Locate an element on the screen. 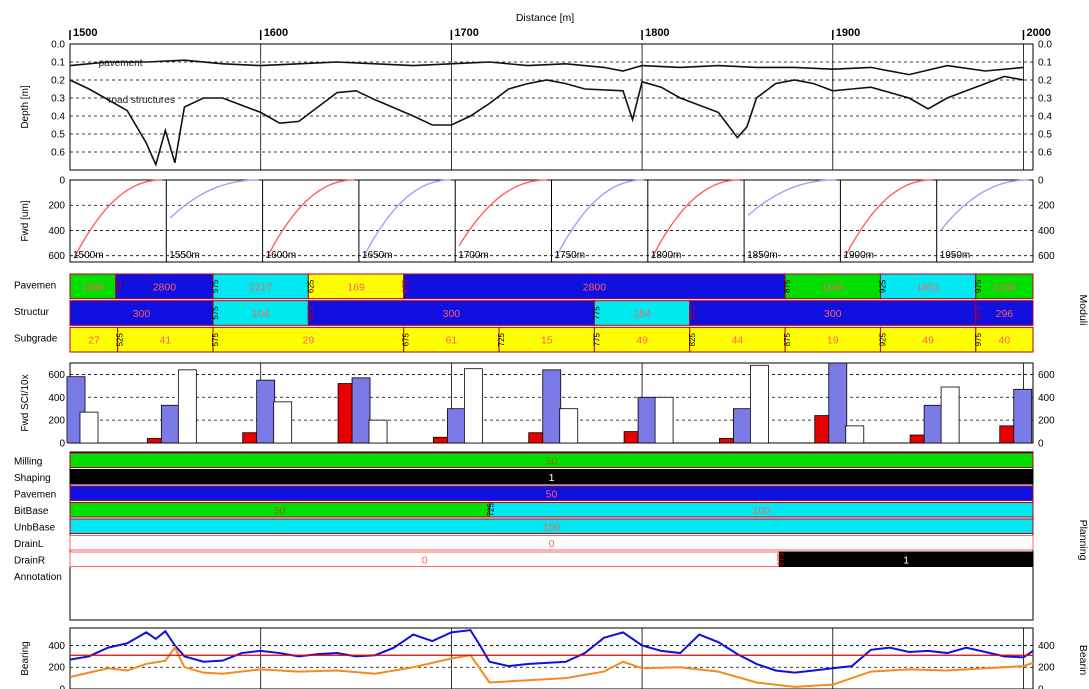  moduli-segment-tag: 625 is located at coordinates (310, 313).